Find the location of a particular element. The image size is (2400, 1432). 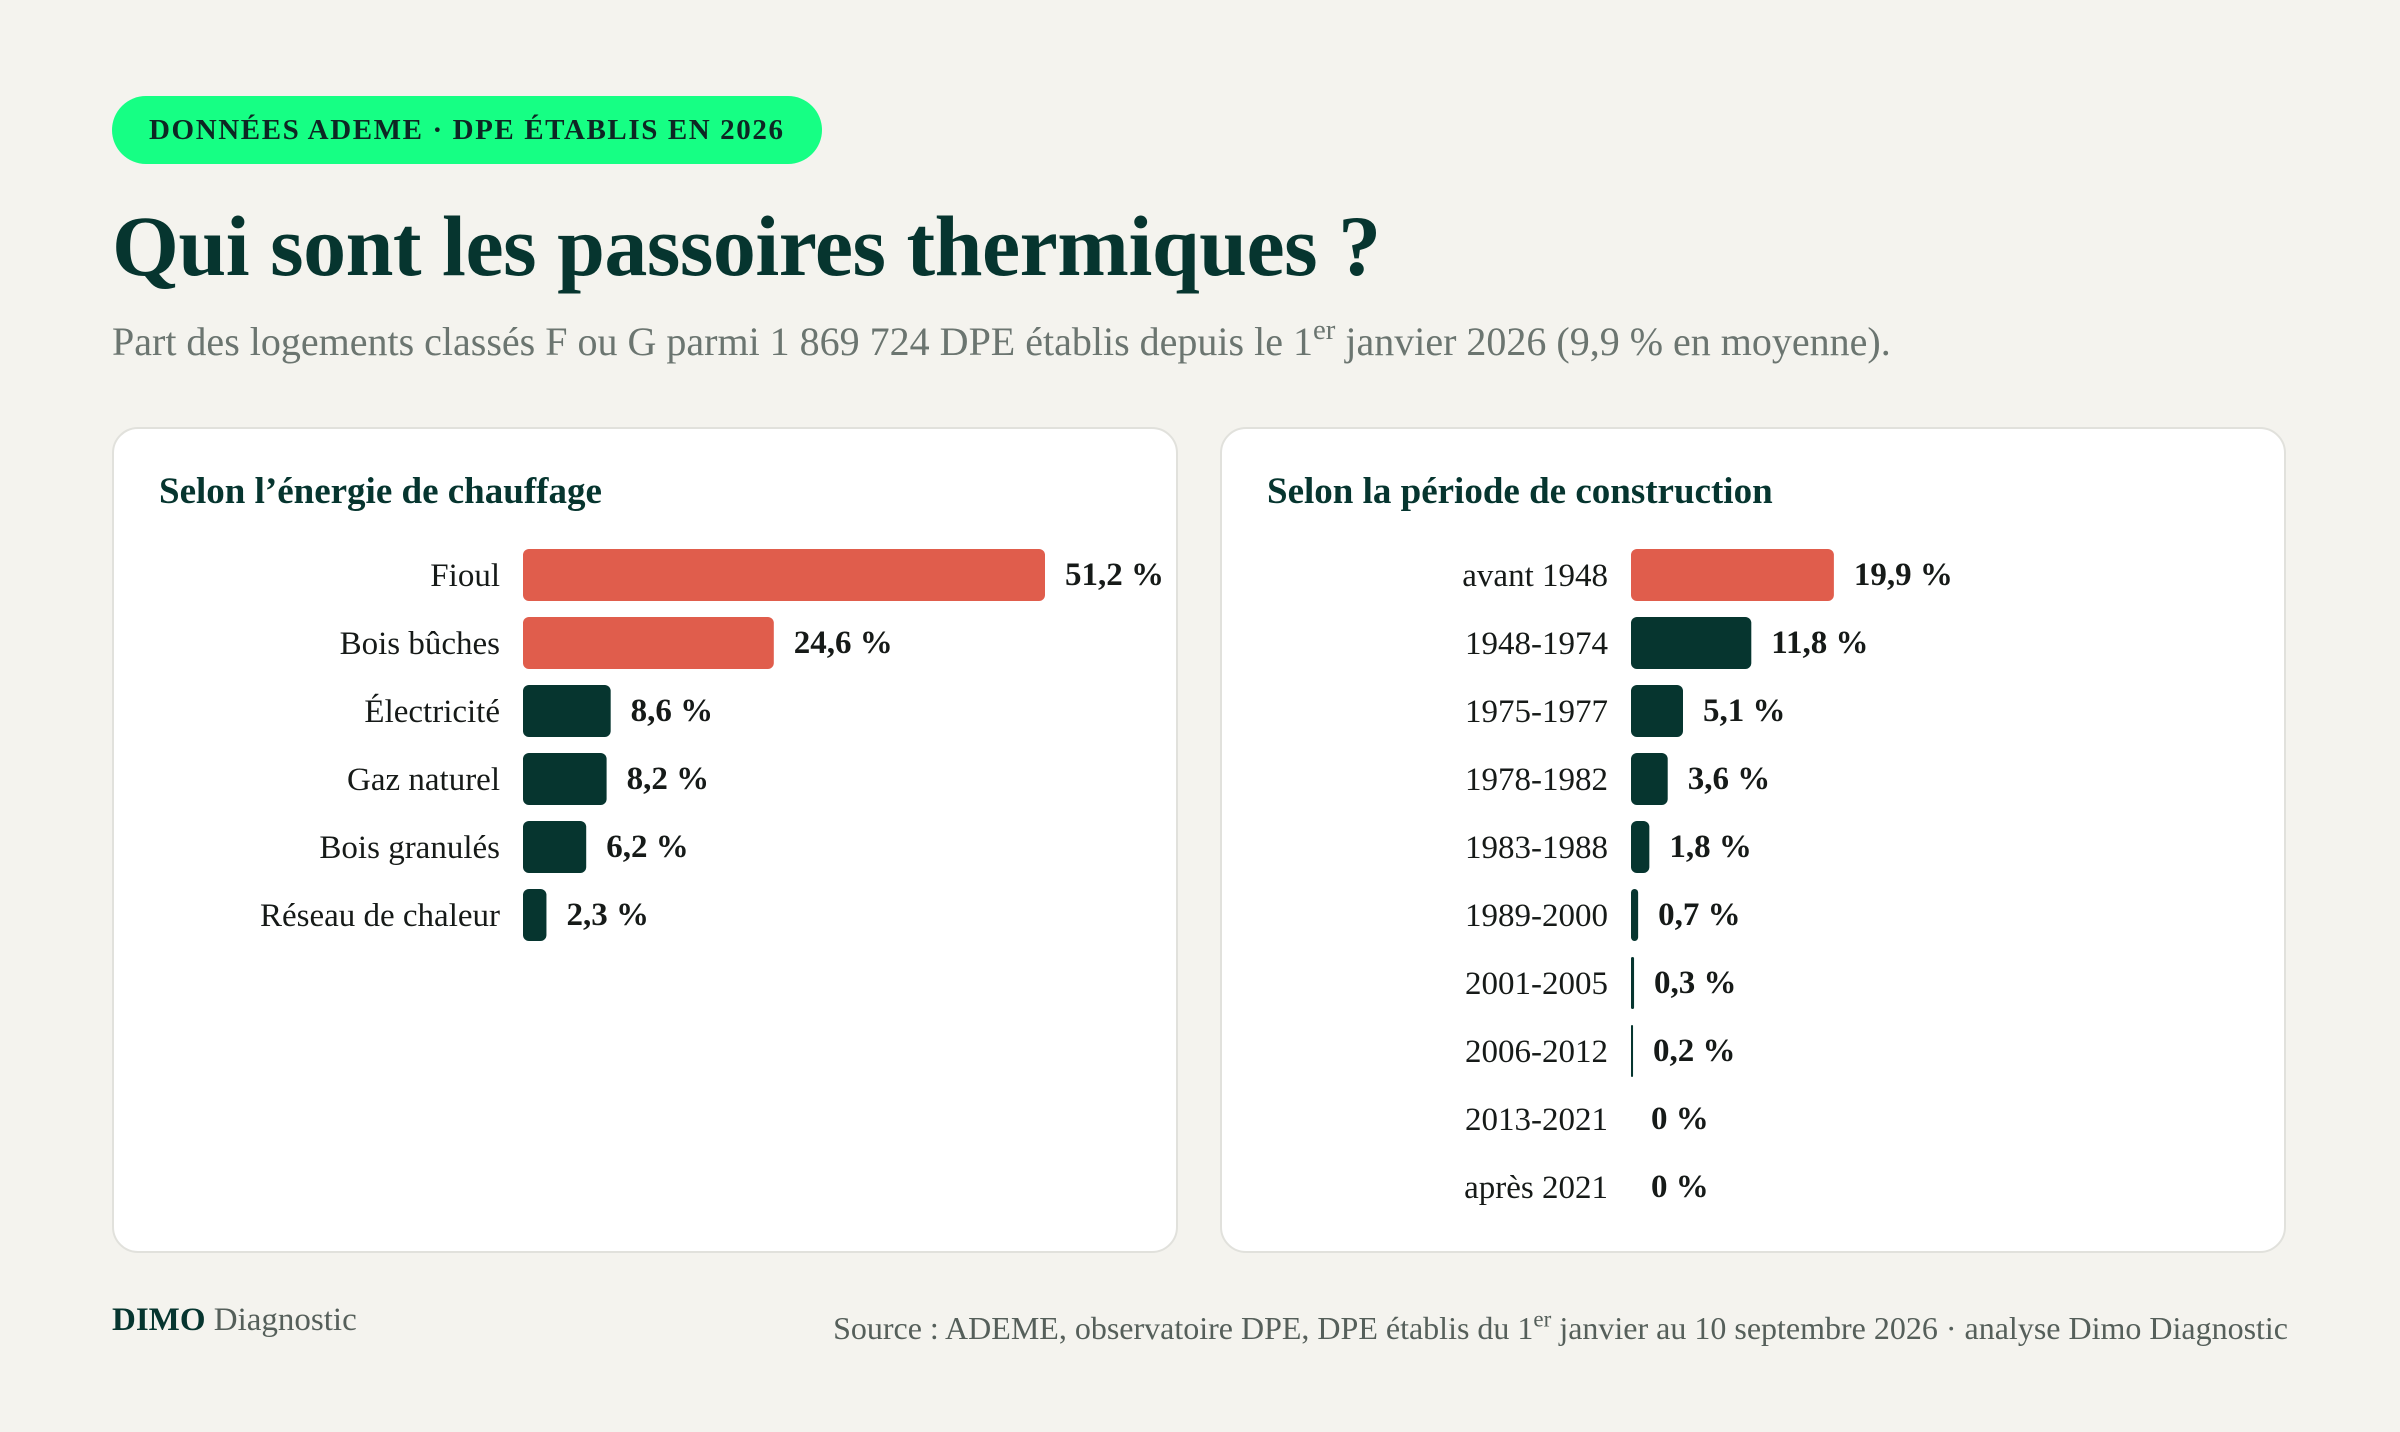

brand-logo: DIMO Diagnostic is located at coordinates (234, 1320).